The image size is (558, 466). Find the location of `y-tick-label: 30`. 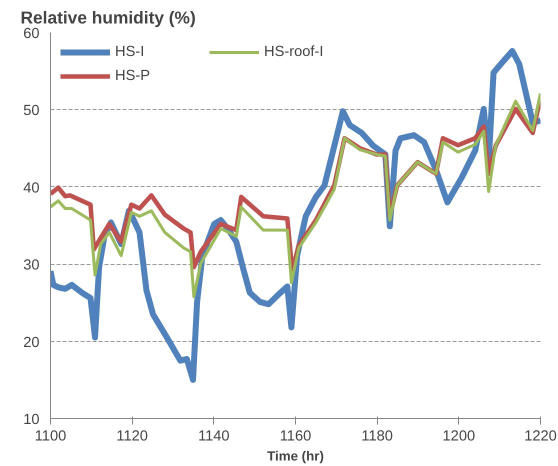

y-tick-label: 30 is located at coordinates (31, 266).